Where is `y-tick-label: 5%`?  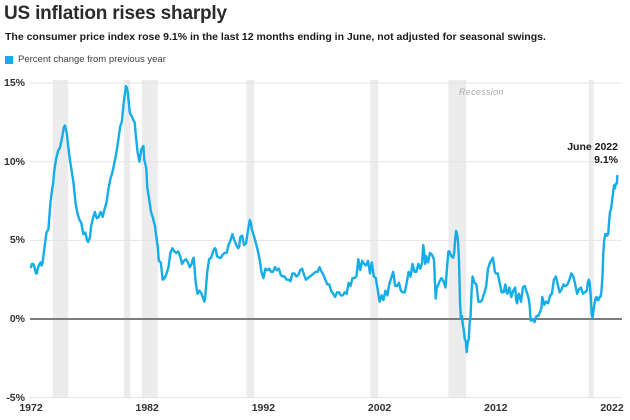 y-tick-label: 5% is located at coordinates (17, 240).